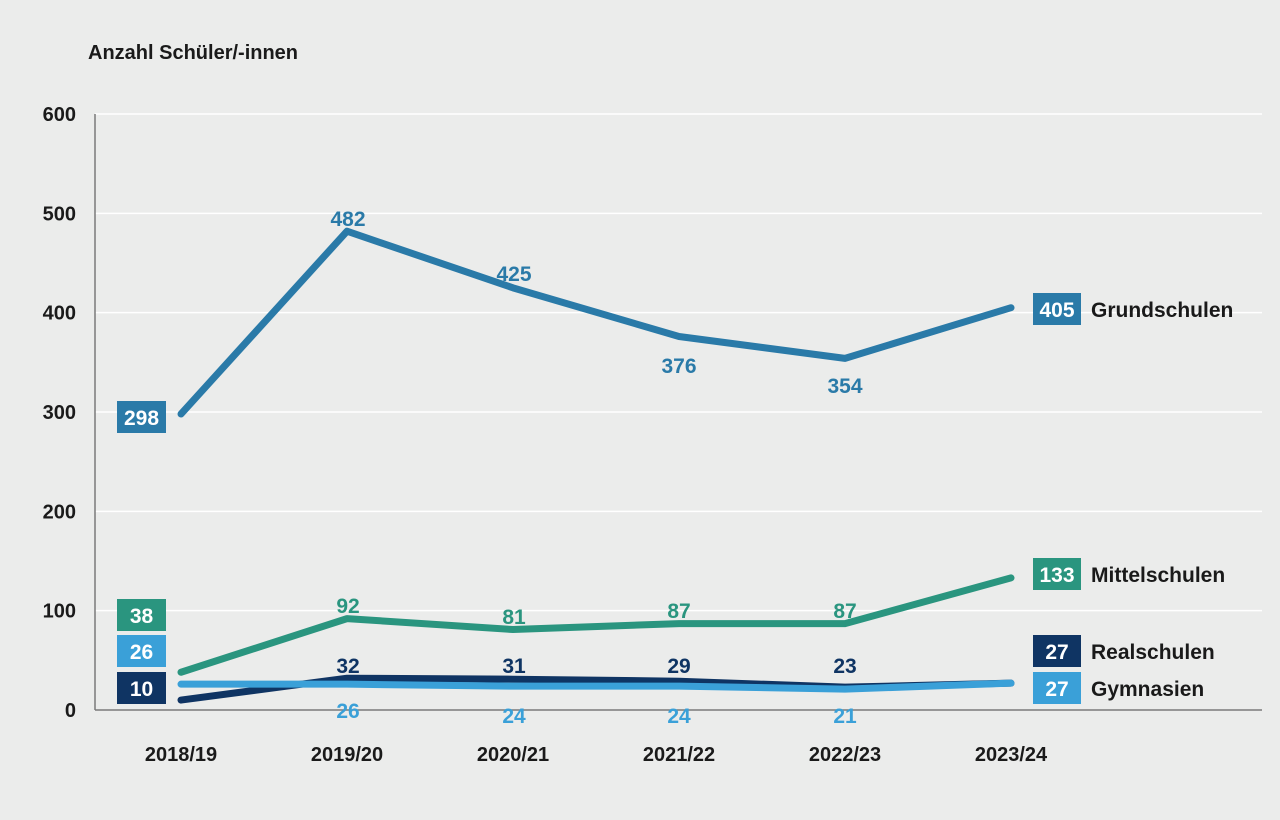 This screenshot has height=820, width=1280. I want to click on y-tick-label: 100, so click(59, 612).